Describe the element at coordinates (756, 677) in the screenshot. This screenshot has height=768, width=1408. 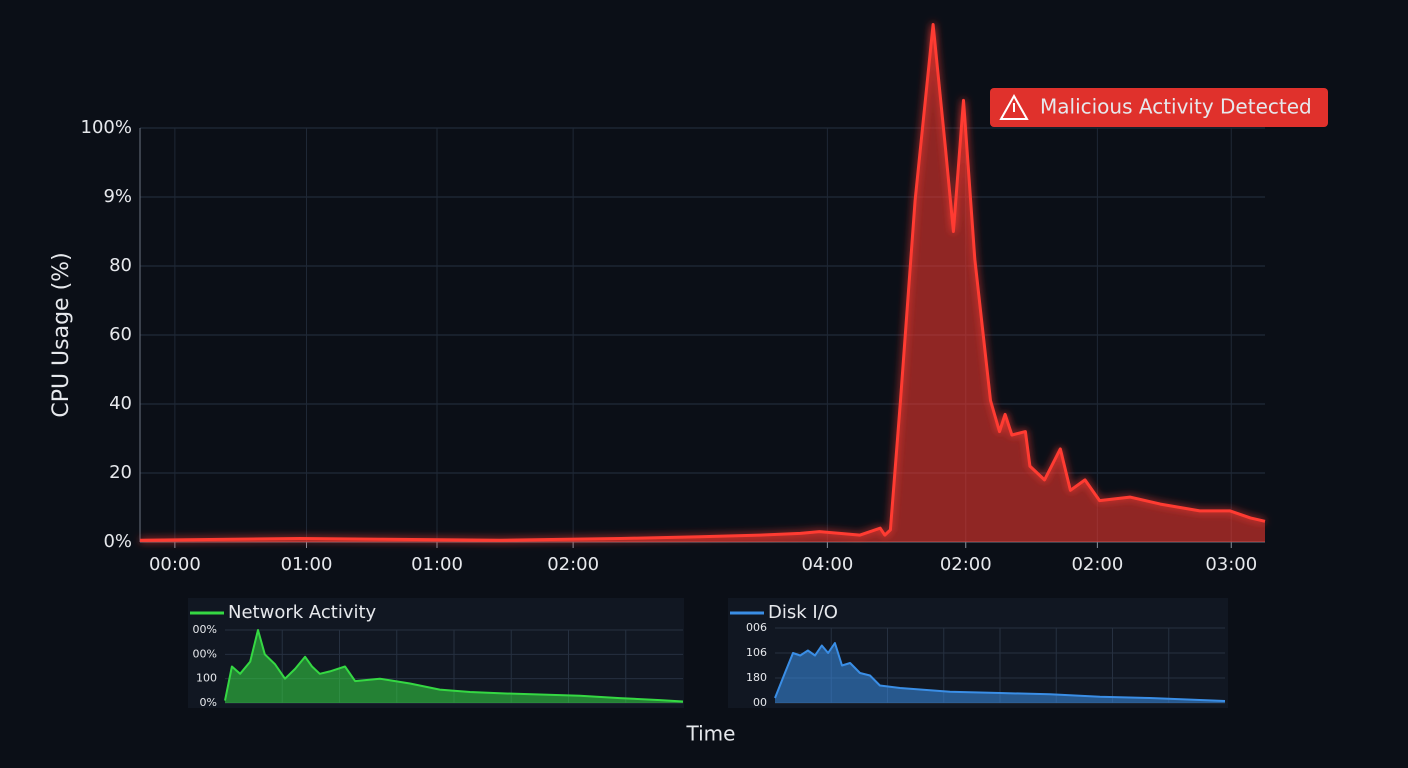
I see `y-tick-label: 180` at that location.